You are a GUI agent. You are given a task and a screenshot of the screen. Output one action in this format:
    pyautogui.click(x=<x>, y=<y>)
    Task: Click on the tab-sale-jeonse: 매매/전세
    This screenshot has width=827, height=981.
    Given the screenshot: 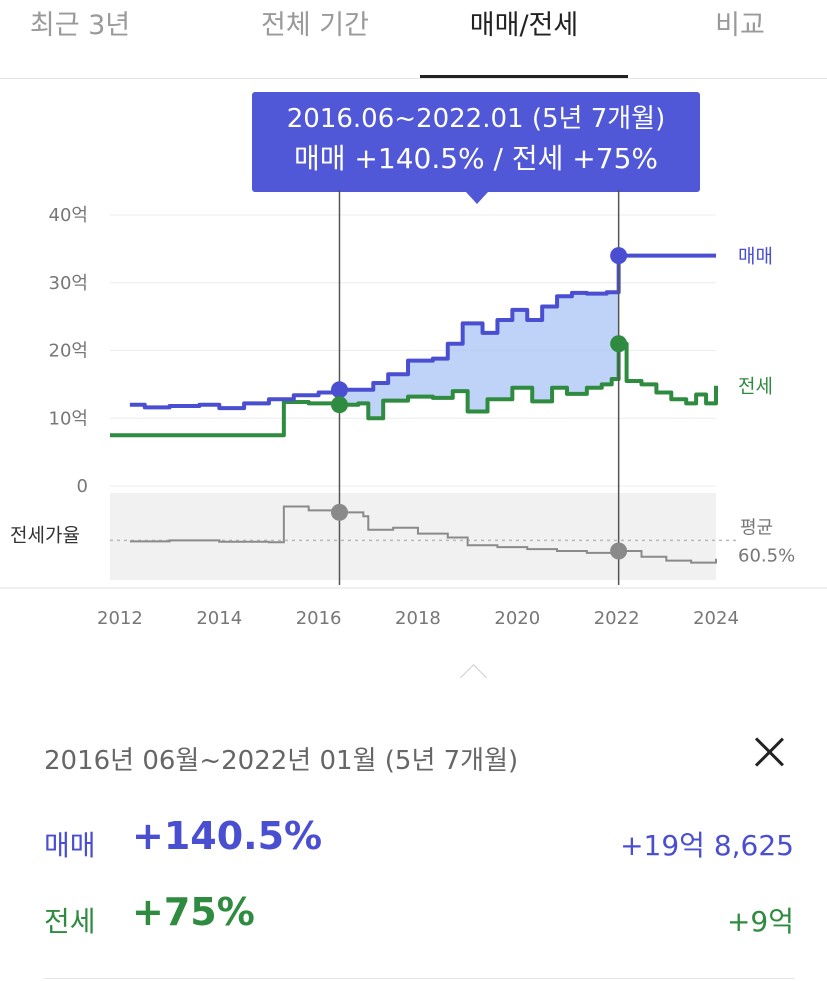 What is the action you would take?
    pyautogui.click(x=524, y=39)
    